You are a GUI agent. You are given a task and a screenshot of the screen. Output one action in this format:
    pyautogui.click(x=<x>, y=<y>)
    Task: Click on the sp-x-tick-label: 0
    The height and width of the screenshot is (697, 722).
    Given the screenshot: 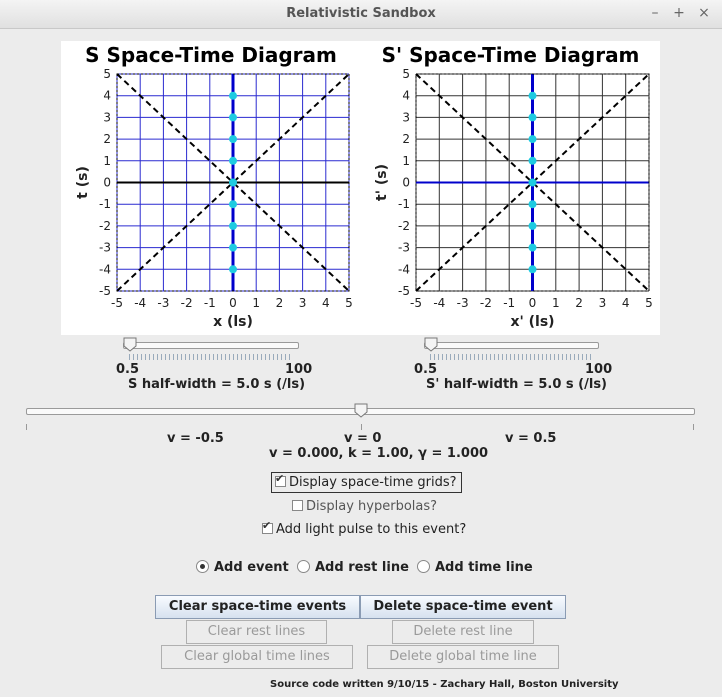 What is the action you would take?
    pyautogui.click(x=533, y=303)
    